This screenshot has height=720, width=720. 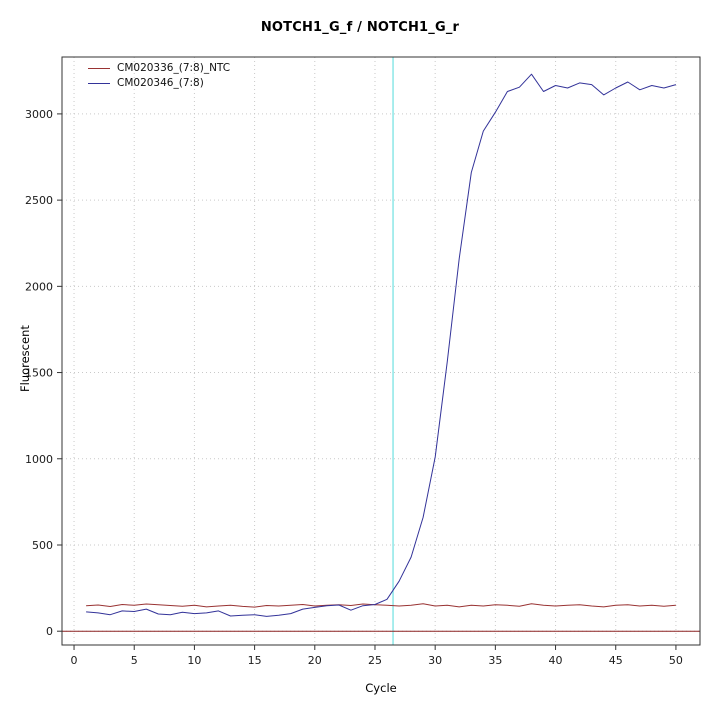 What do you see at coordinates (74, 660) in the screenshot?
I see `x-tick-label: 0` at bounding box center [74, 660].